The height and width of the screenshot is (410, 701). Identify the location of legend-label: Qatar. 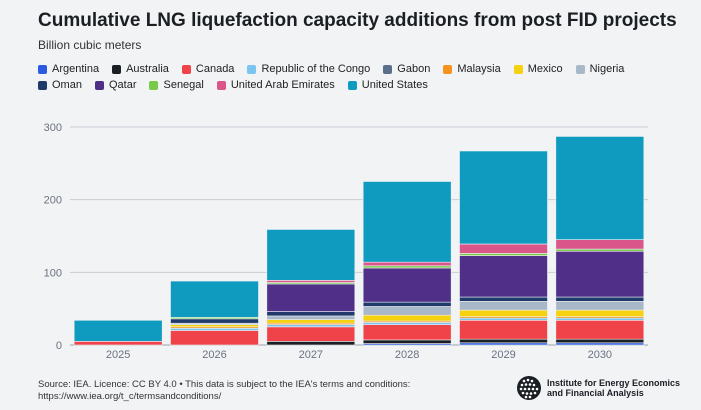
(122, 85).